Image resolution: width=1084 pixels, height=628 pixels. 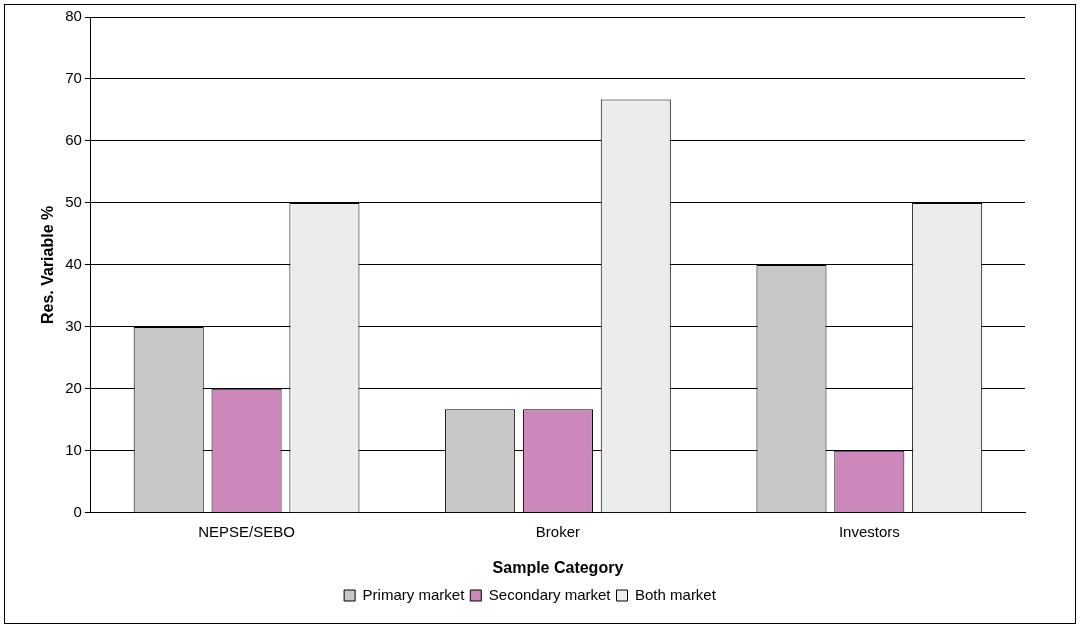 What do you see at coordinates (73, 16) in the screenshot?
I see `y-tick-label: 80` at bounding box center [73, 16].